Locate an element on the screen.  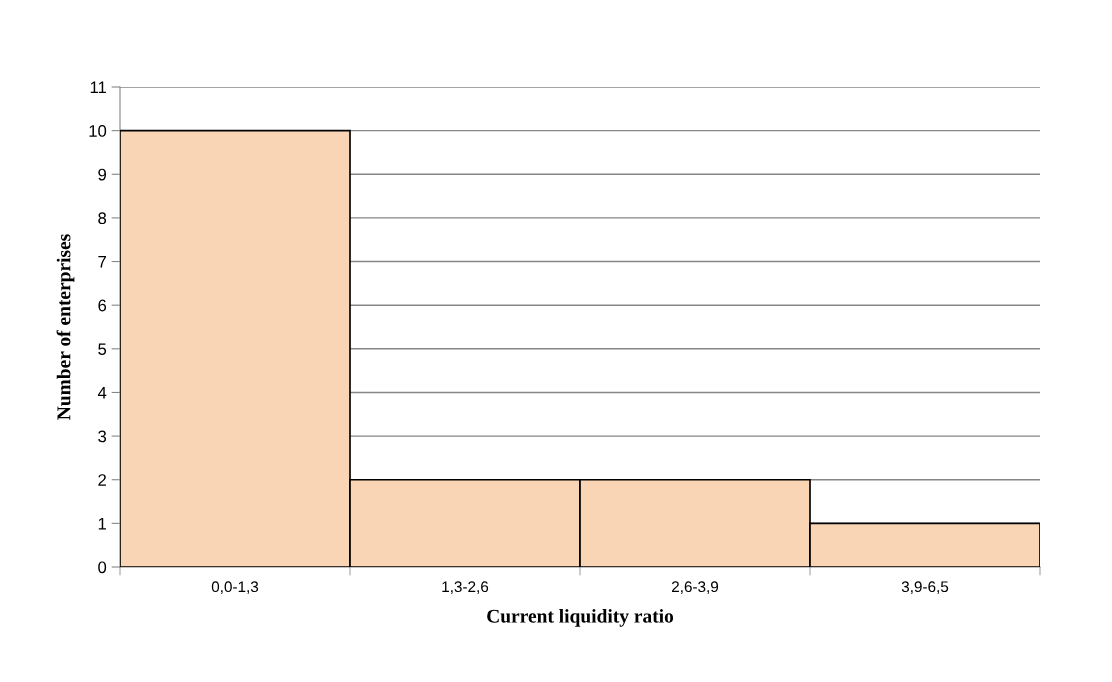
y-tick-label: 6 is located at coordinates (102, 305).